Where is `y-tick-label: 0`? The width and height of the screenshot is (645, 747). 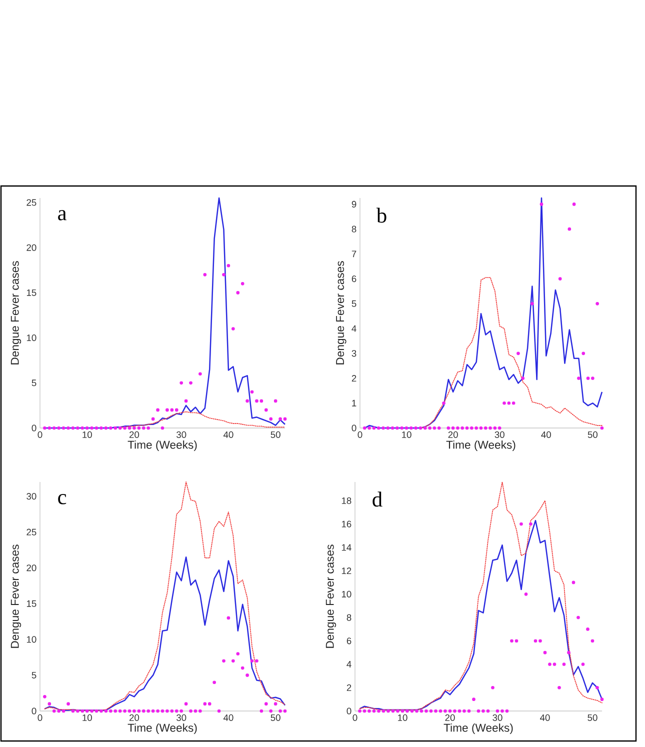 y-tick-label: 0 is located at coordinates (34, 428).